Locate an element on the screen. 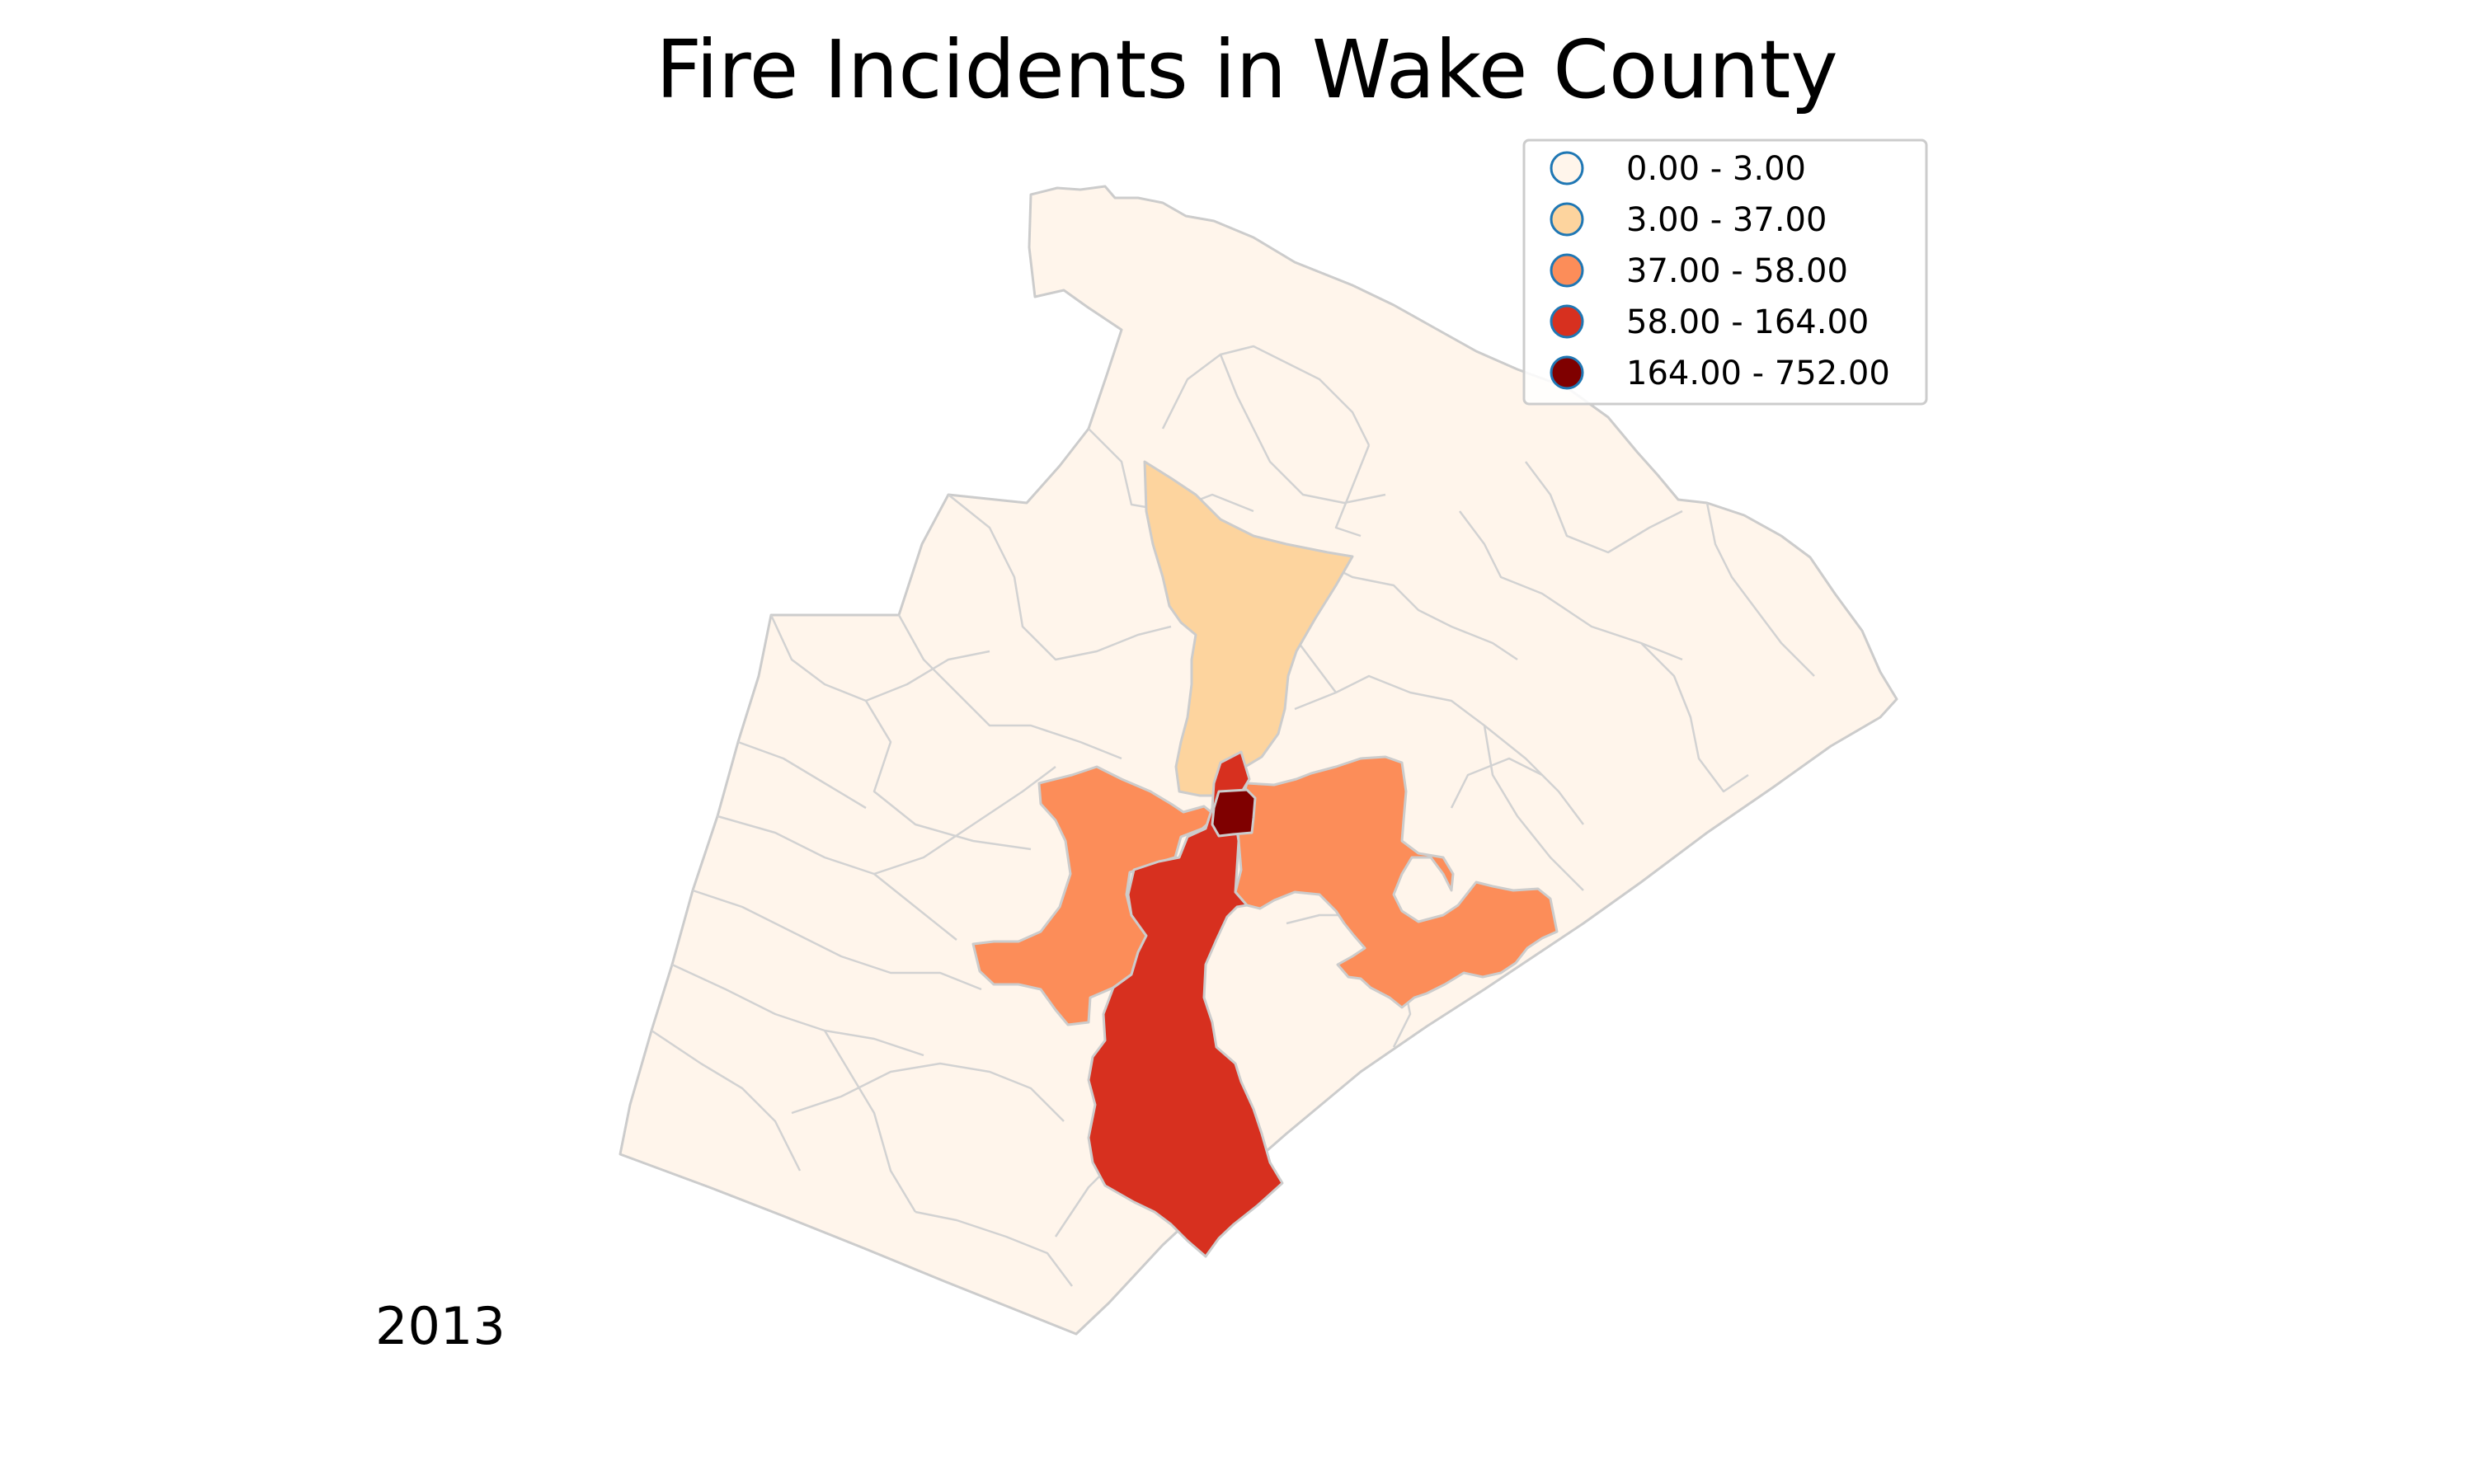 This screenshot has width=2474, height=1484. legend-label: 58.00 - 164.00 is located at coordinates (1747, 322).